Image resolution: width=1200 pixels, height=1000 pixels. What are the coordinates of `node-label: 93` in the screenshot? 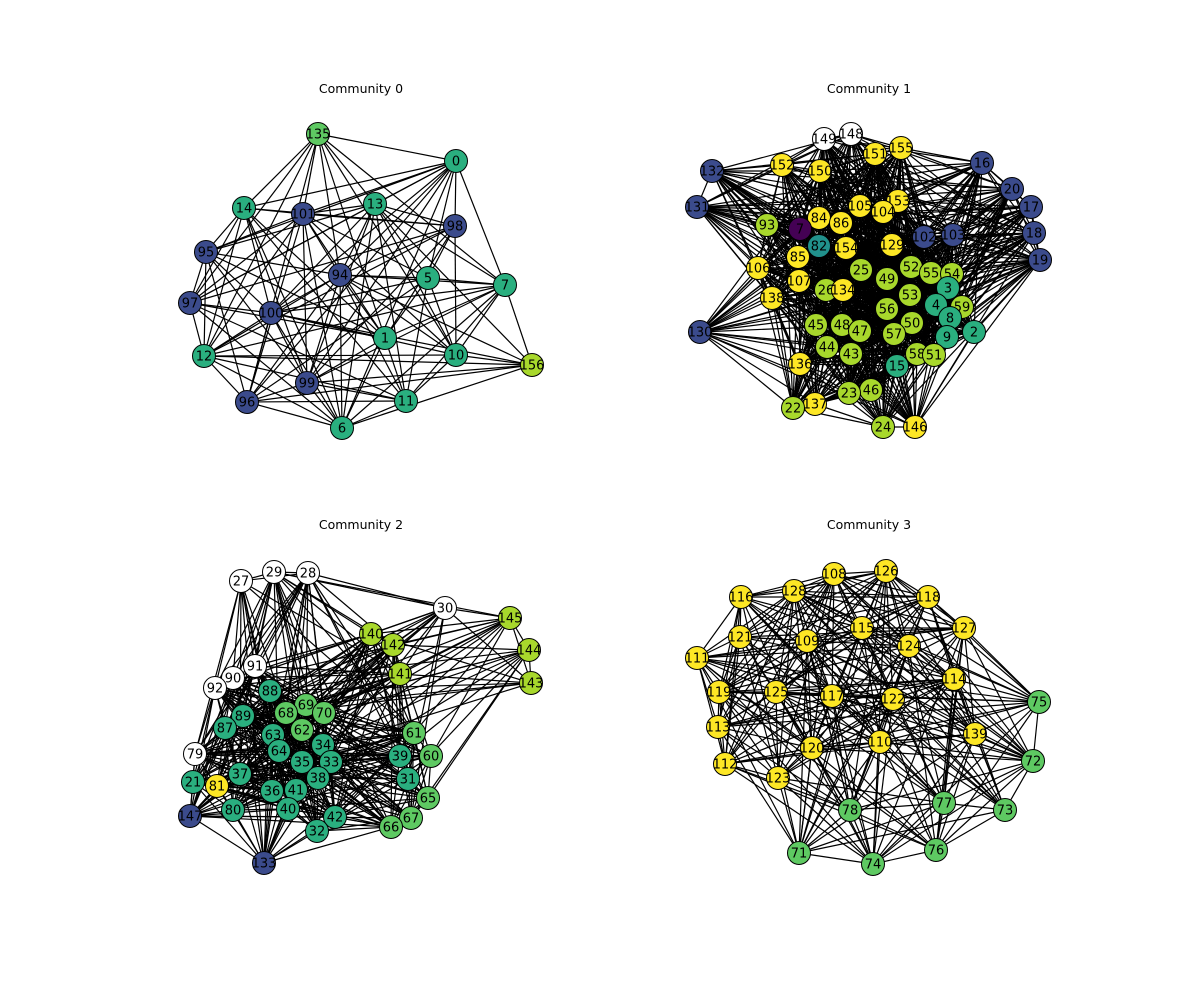 It's located at (767, 226).